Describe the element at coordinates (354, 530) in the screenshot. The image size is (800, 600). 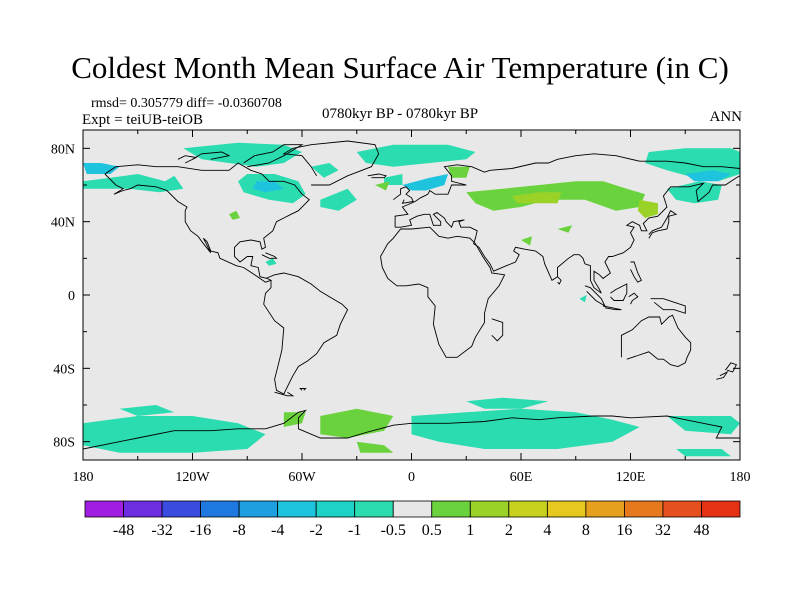
I see `colorbar-label: -1` at that location.